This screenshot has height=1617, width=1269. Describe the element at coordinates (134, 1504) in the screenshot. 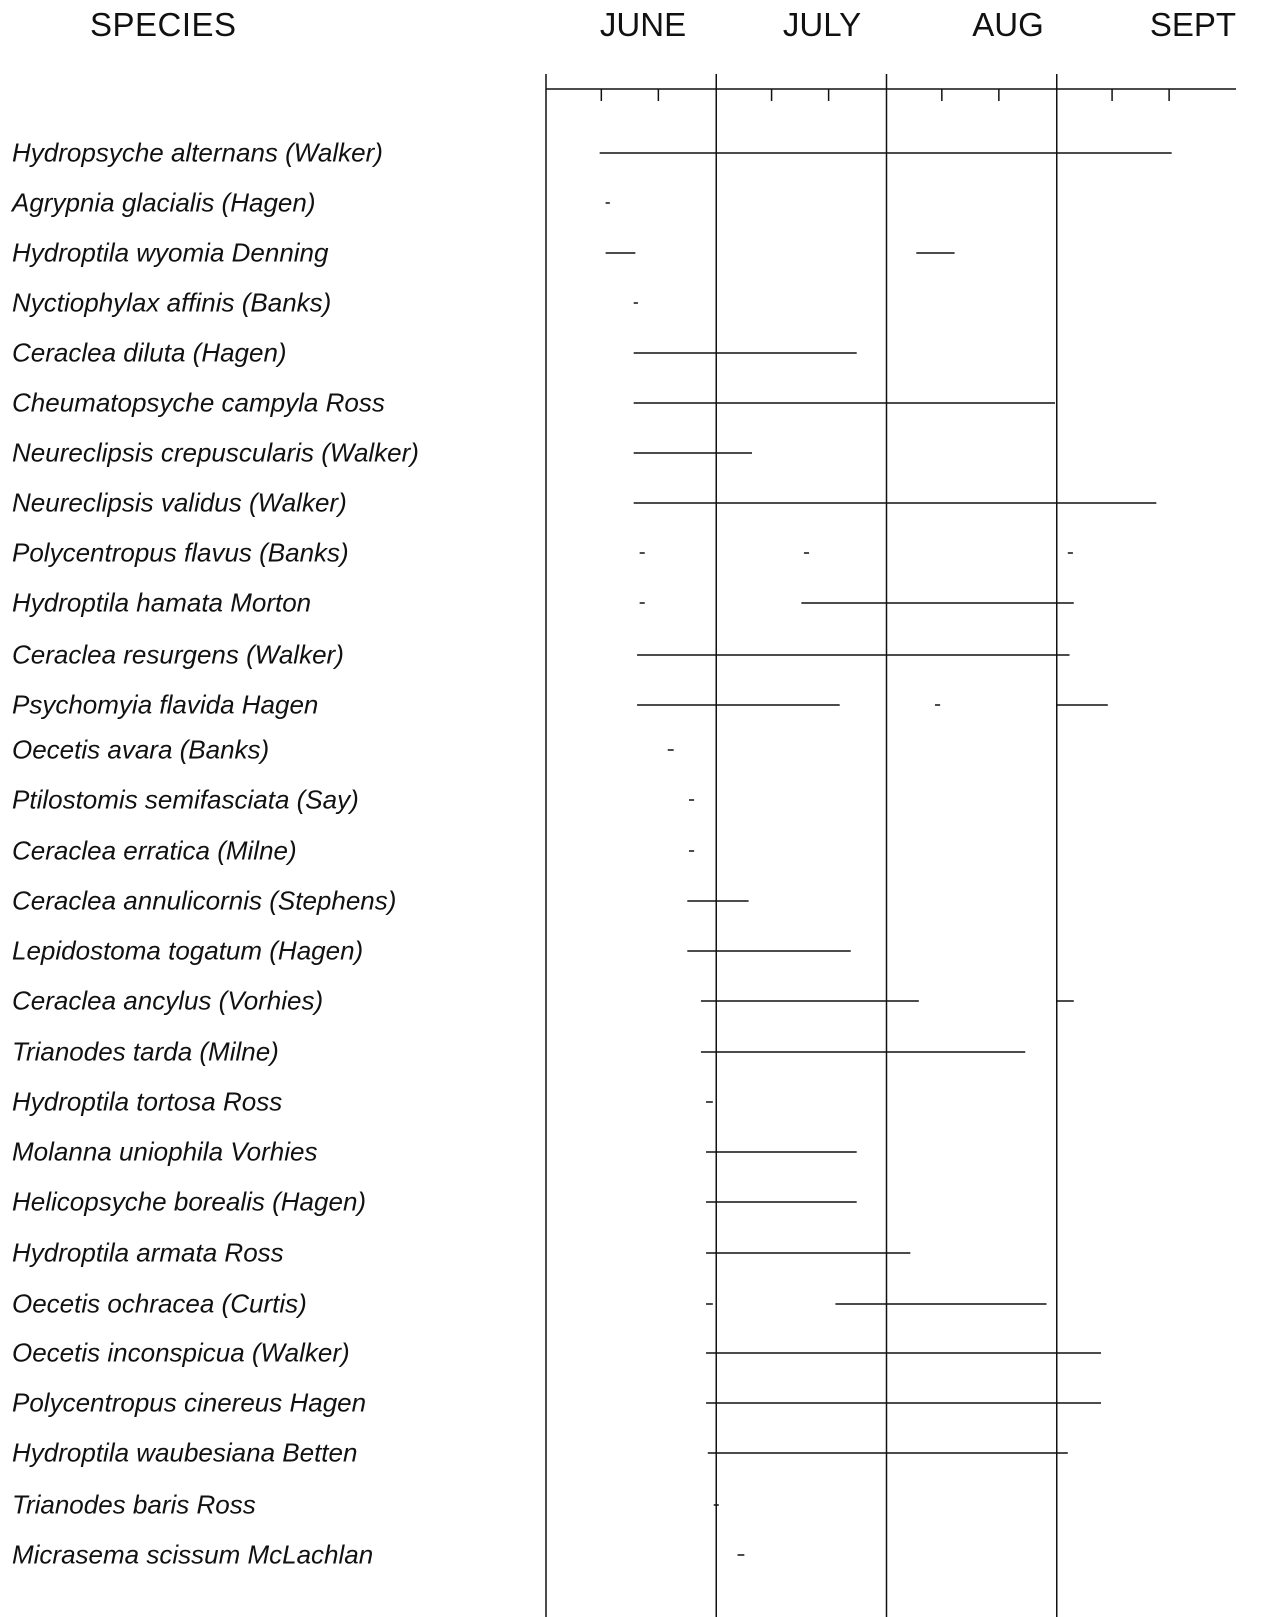

I see `species-label: Trianodes baris Ross` at that location.